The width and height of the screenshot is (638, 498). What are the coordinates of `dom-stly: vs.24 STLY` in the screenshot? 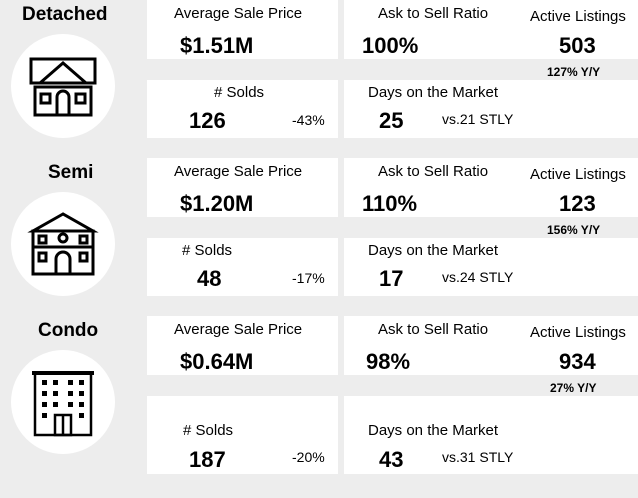 It's located at (478, 277).